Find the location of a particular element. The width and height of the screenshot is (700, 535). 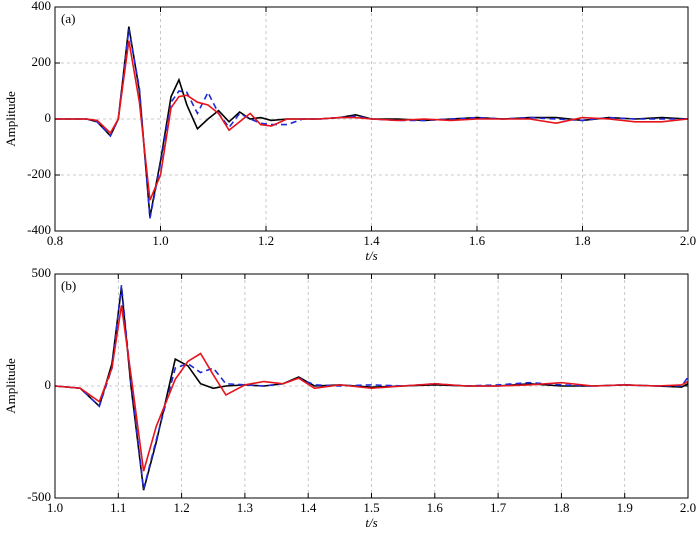

x-tick-label: 1.3 is located at coordinates (245, 507).